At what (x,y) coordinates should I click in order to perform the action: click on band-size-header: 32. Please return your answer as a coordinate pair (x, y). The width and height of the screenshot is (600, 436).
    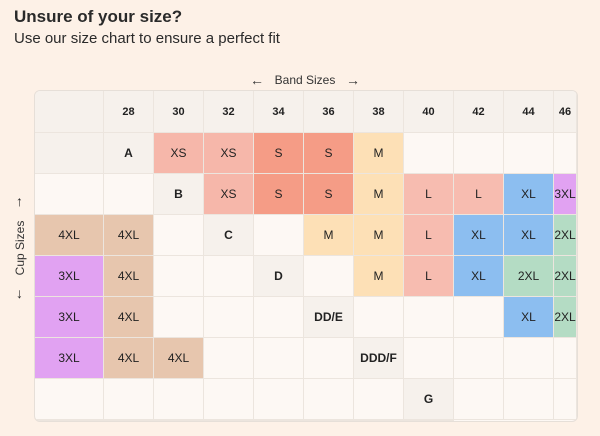
    Looking at the image, I should click on (229, 112).